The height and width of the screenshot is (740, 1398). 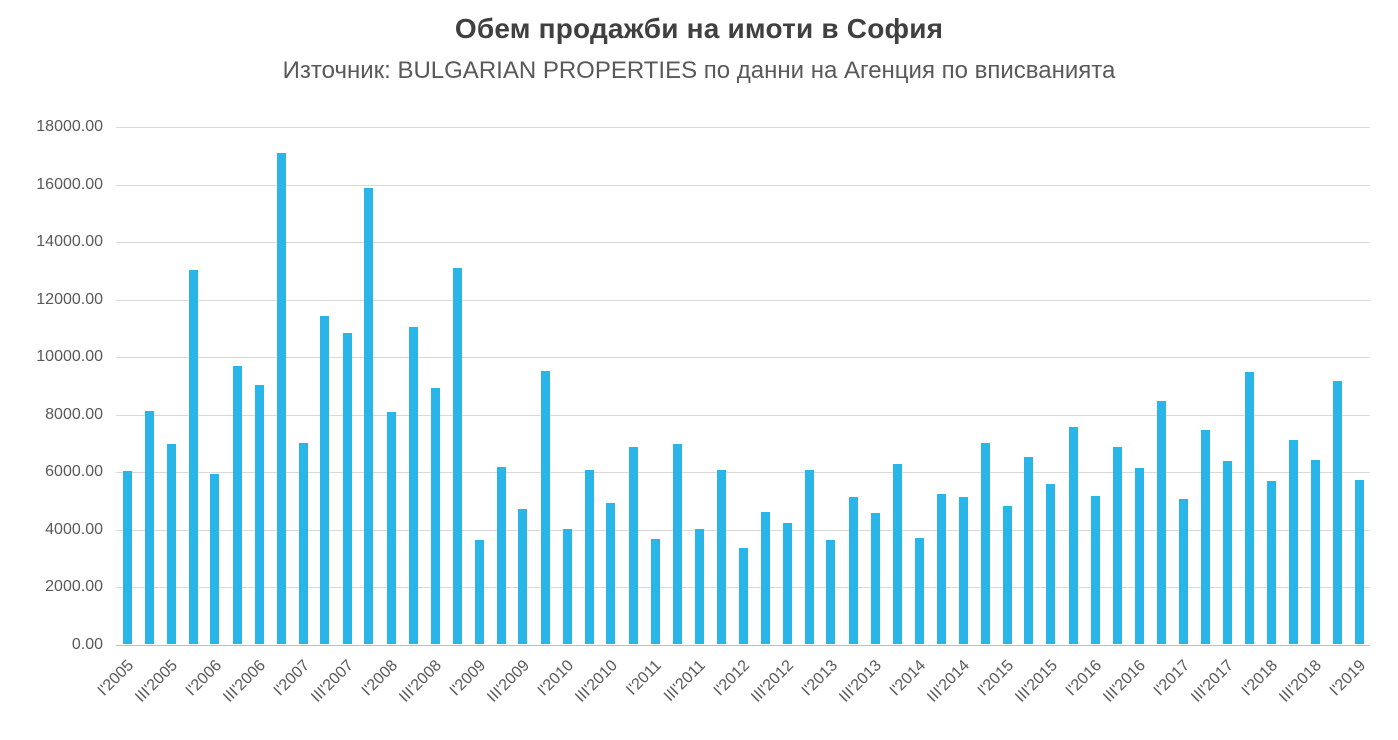 I want to click on bar-I'2009, so click(x=479, y=592).